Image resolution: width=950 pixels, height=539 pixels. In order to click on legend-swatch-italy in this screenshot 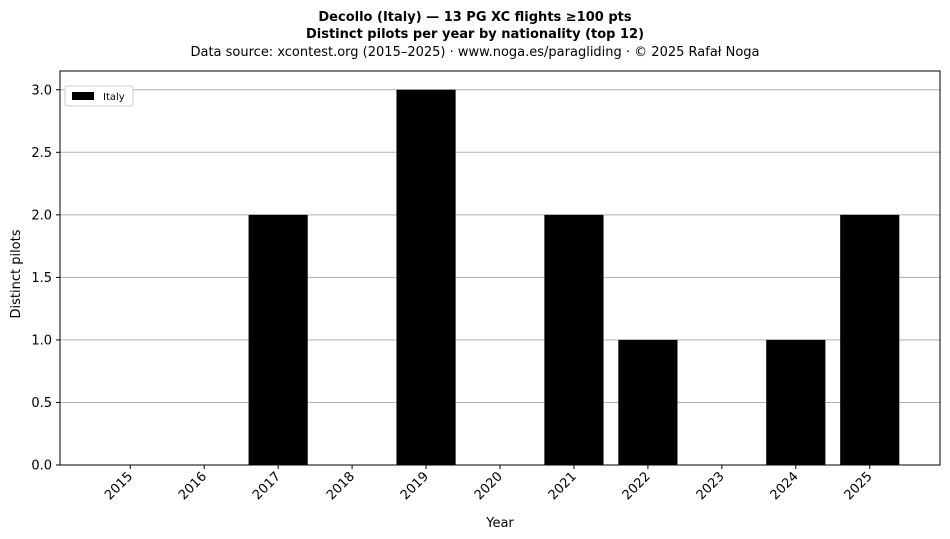, I will do `click(83, 96)`.